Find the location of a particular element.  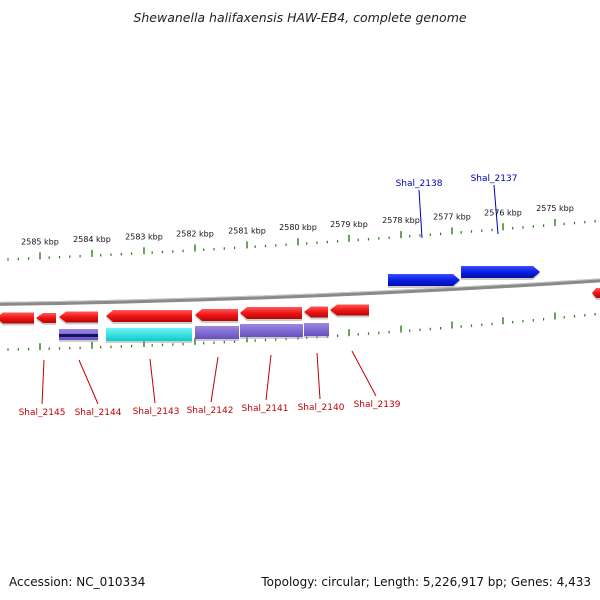

tick-label: 2579 kbp is located at coordinates (349, 224).